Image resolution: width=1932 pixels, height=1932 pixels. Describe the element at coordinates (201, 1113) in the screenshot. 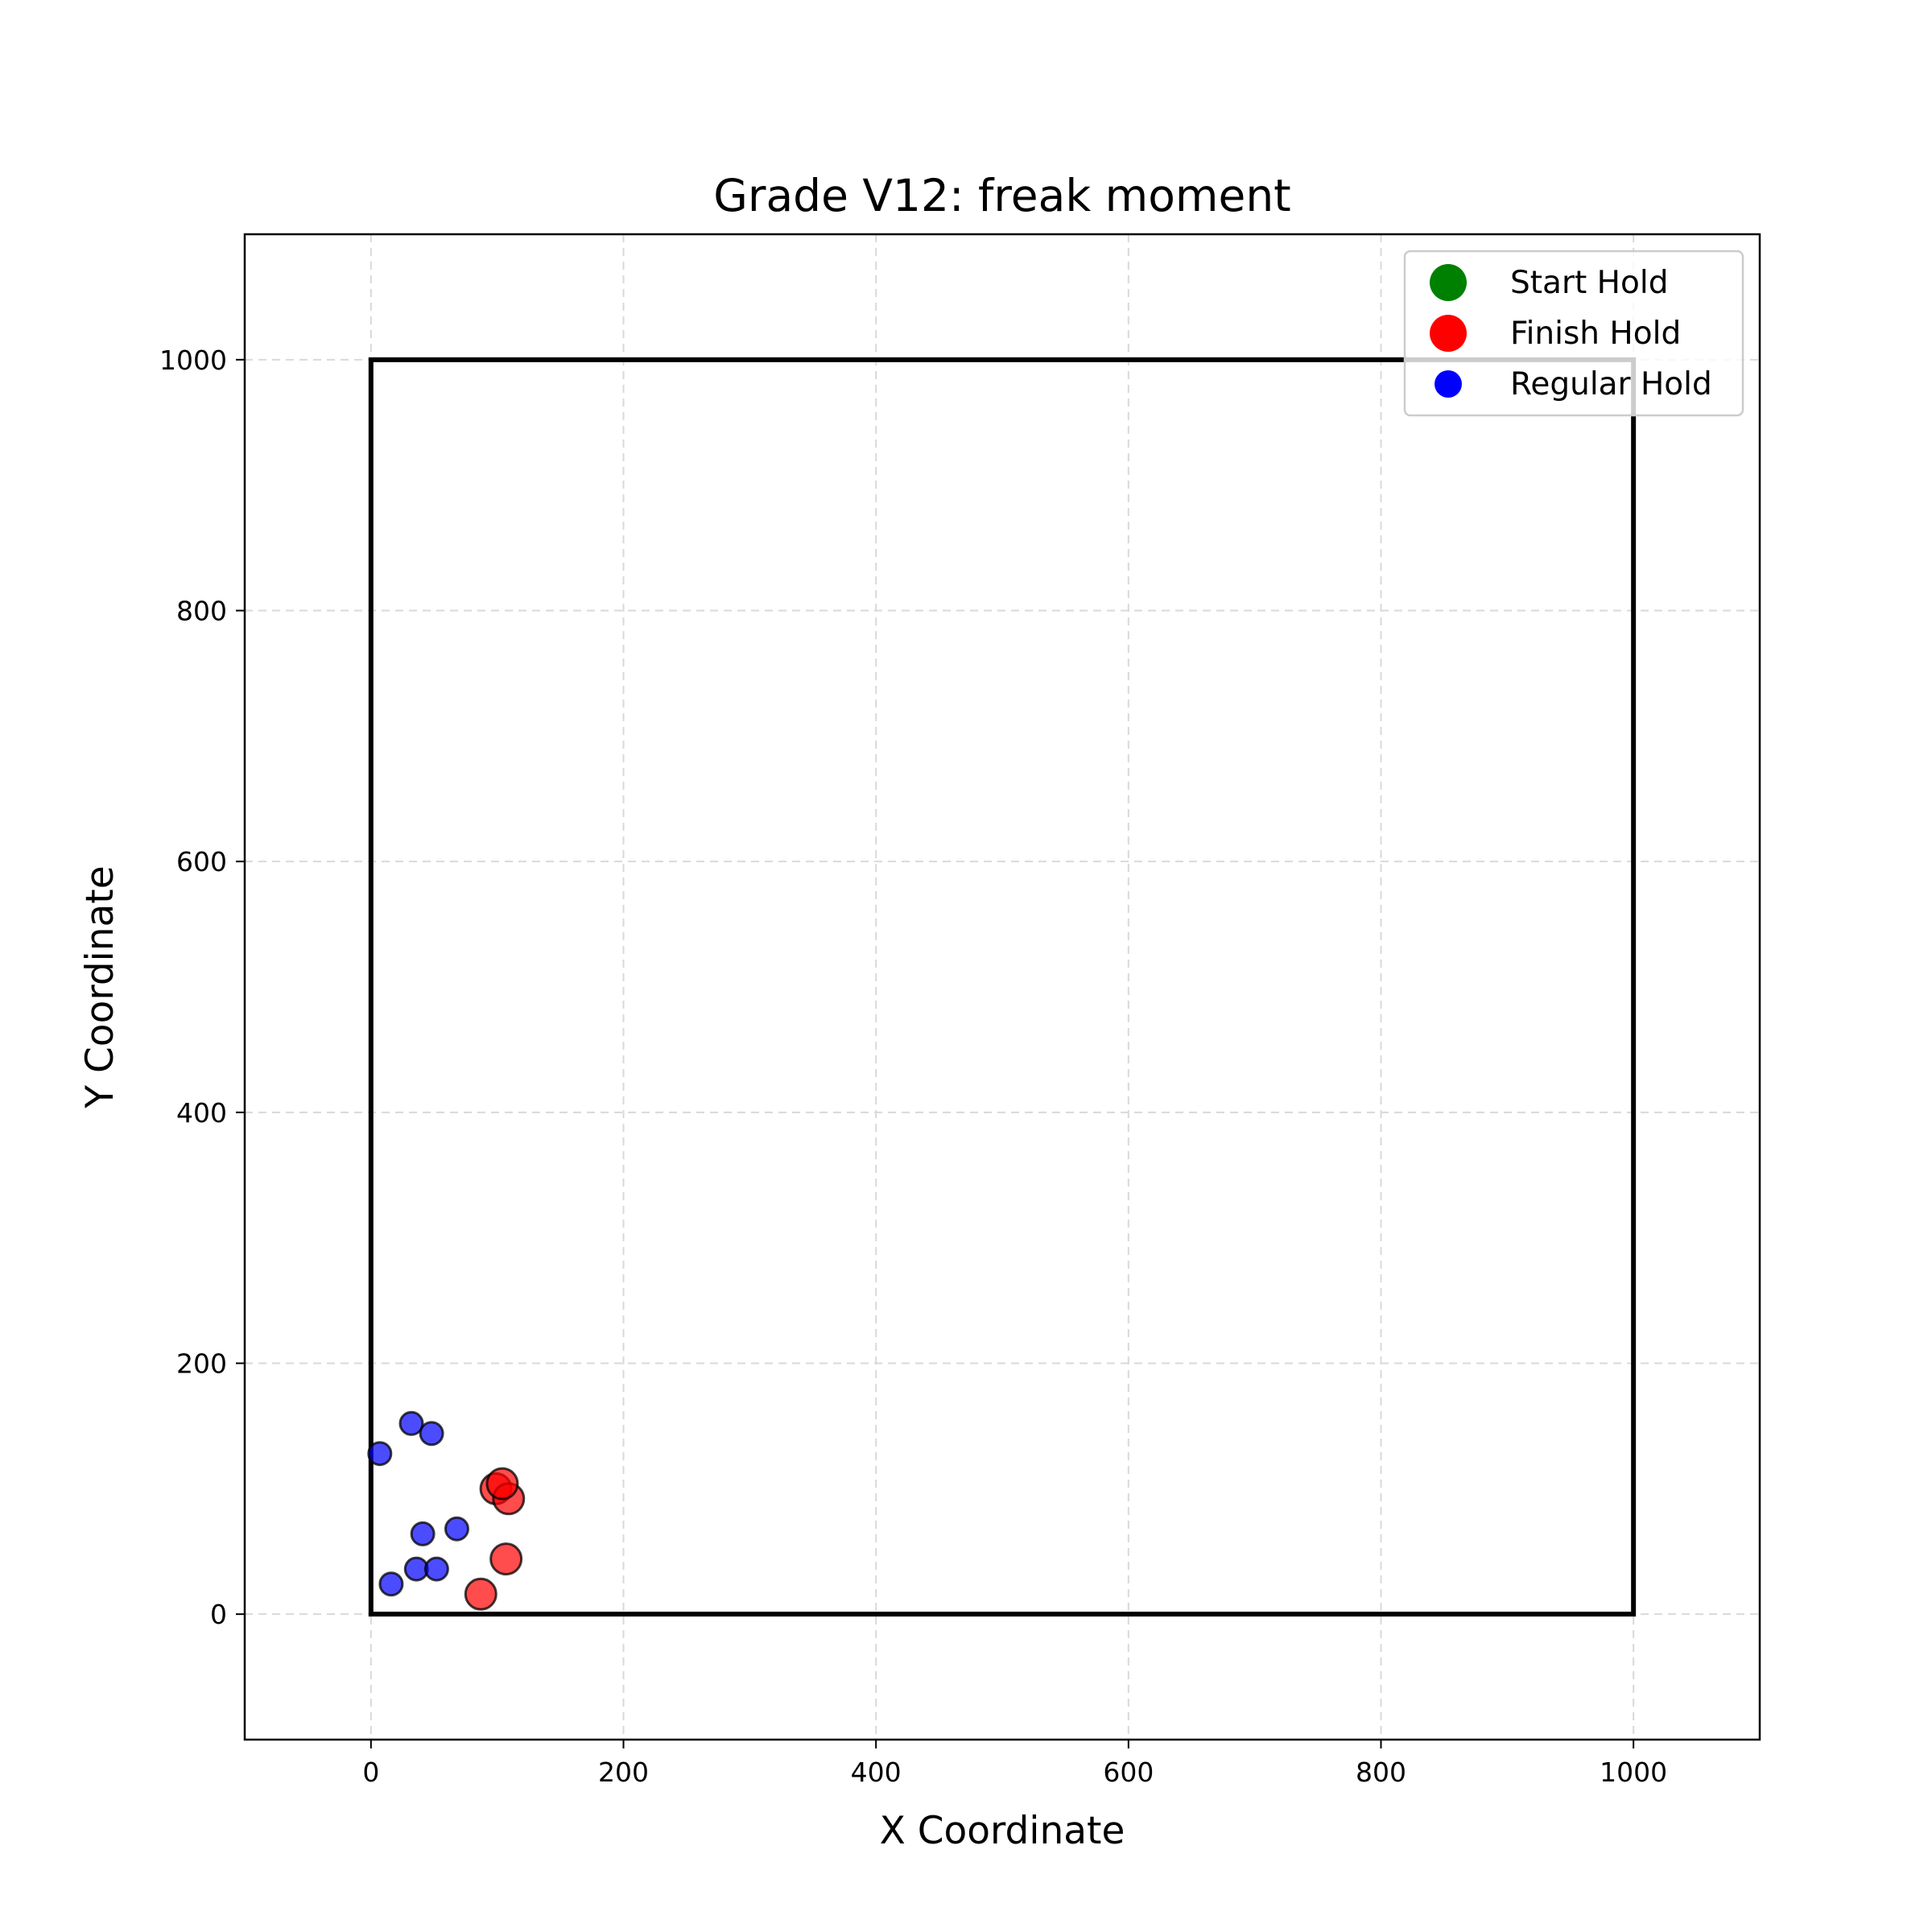

I see `y-tick-label: 400` at that location.